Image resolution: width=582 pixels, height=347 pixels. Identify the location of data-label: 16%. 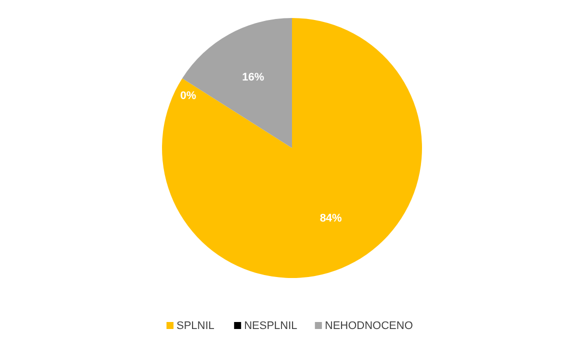
(253, 77).